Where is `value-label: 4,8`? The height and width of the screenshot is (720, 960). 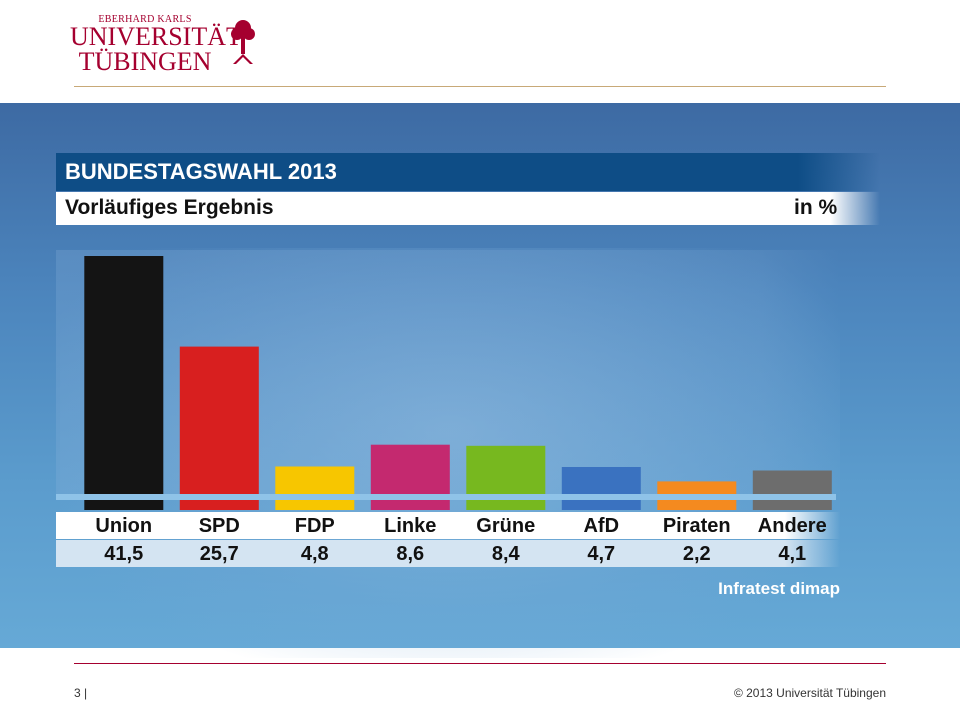
value-label: 4,8 is located at coordinates (314, 554).